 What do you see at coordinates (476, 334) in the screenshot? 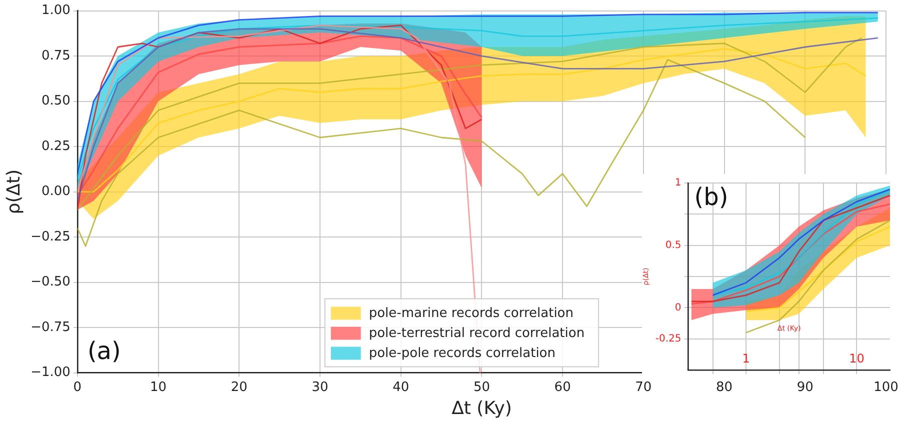
I see `legend-label: pole-terrestrial record correlation` at bounding box center [476, 334].